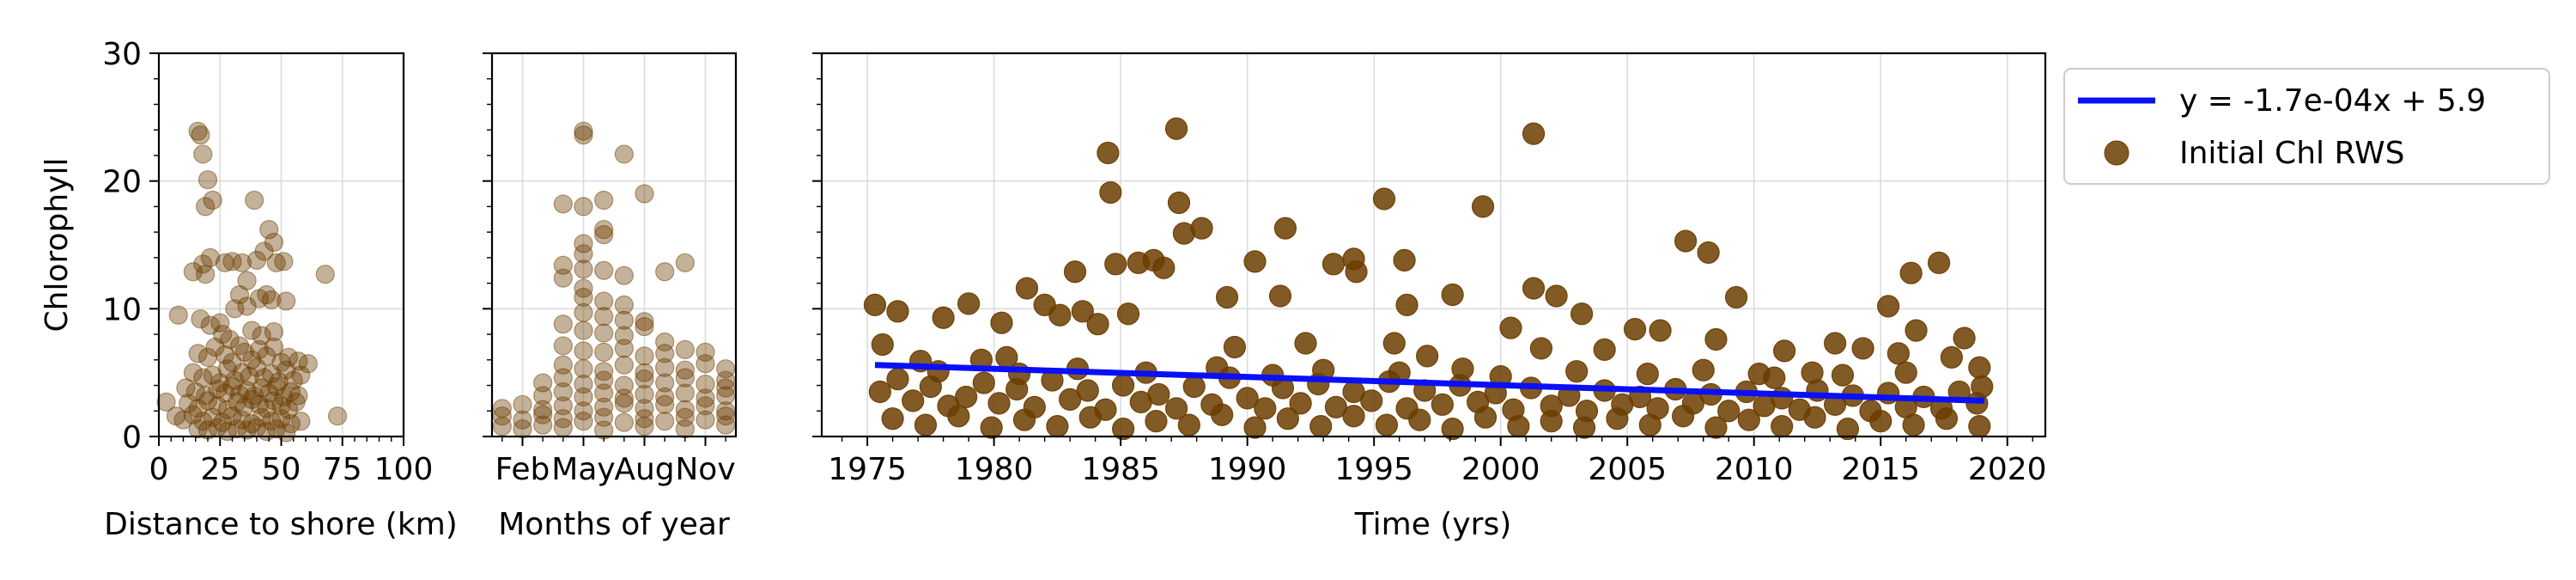 The image size is (2576, 580). What do you see at coordinates (614, 280) in the screenshot?
I see `data-points` at bounding box center [614, 280].